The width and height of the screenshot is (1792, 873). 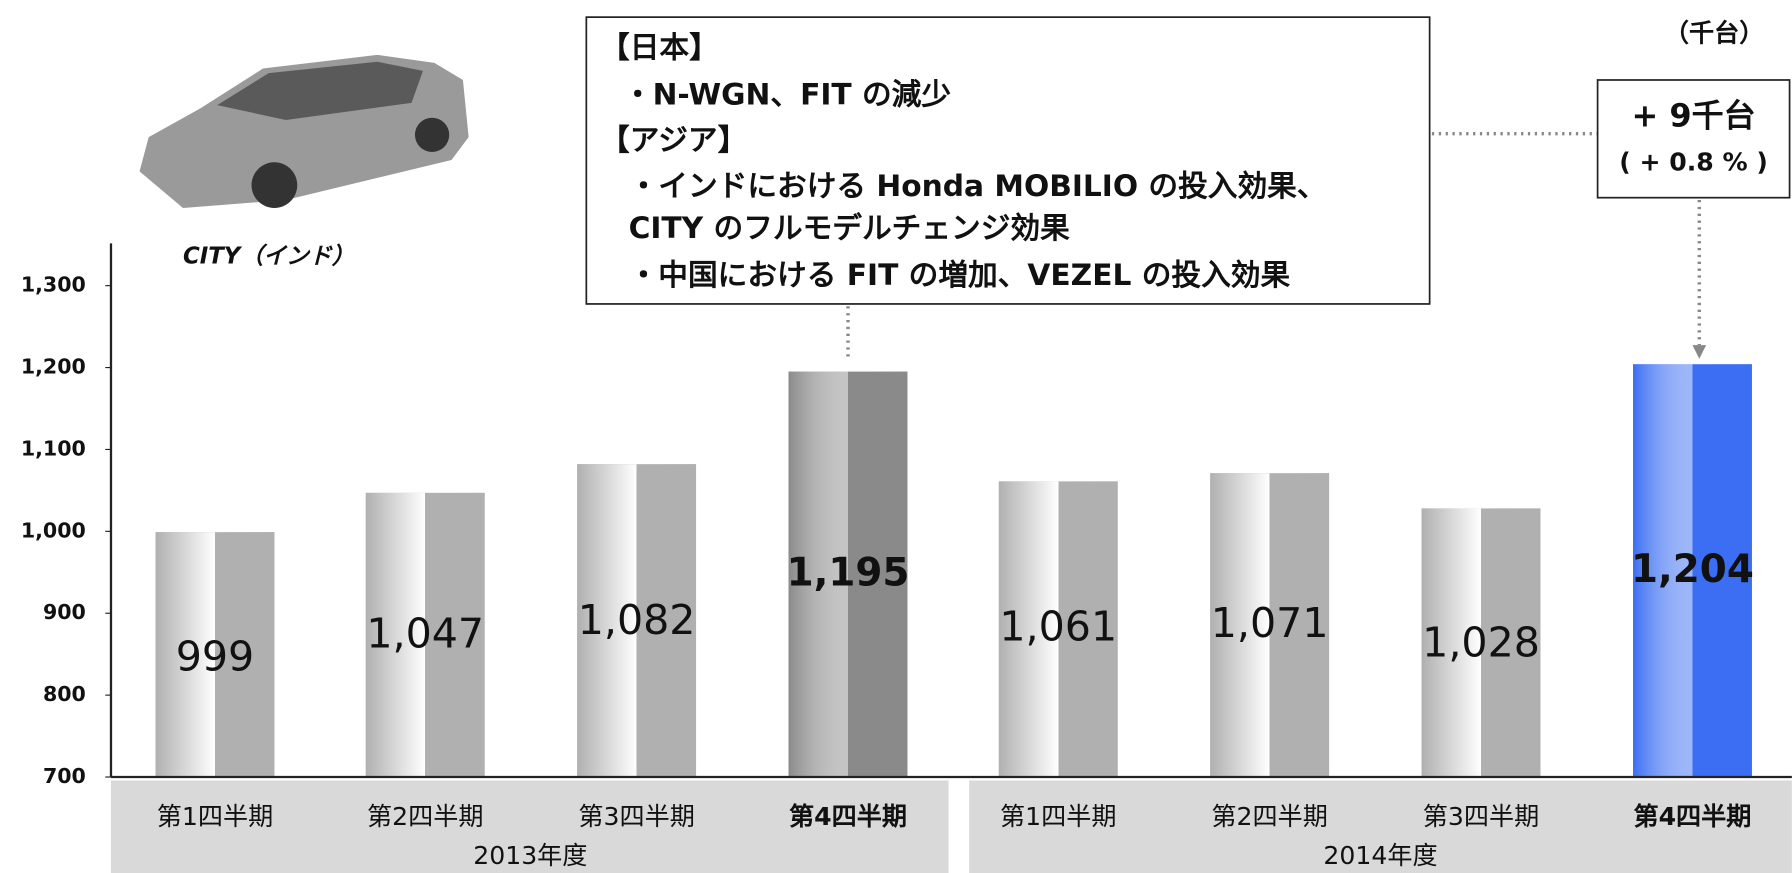 What do you see at coordinates (1058, 627) in the screenshot?
I see `value-label: 1,061` at bounding box center [1058, 627].